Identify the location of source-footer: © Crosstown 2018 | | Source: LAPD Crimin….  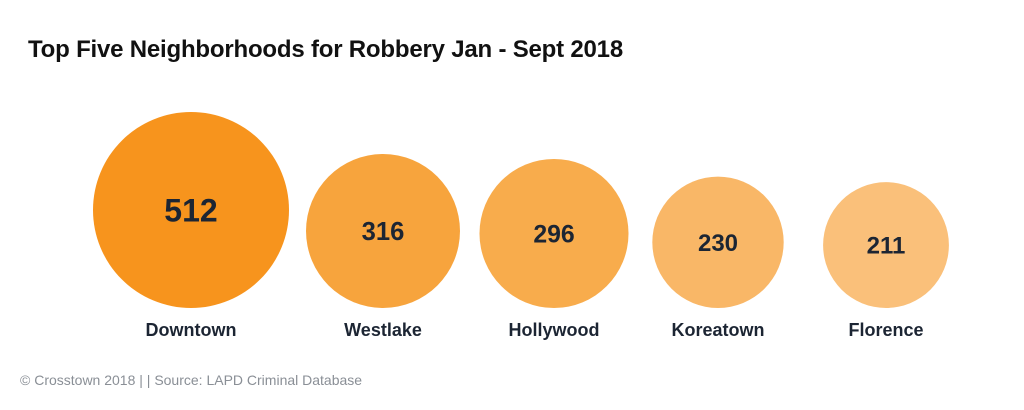
(191, 380).